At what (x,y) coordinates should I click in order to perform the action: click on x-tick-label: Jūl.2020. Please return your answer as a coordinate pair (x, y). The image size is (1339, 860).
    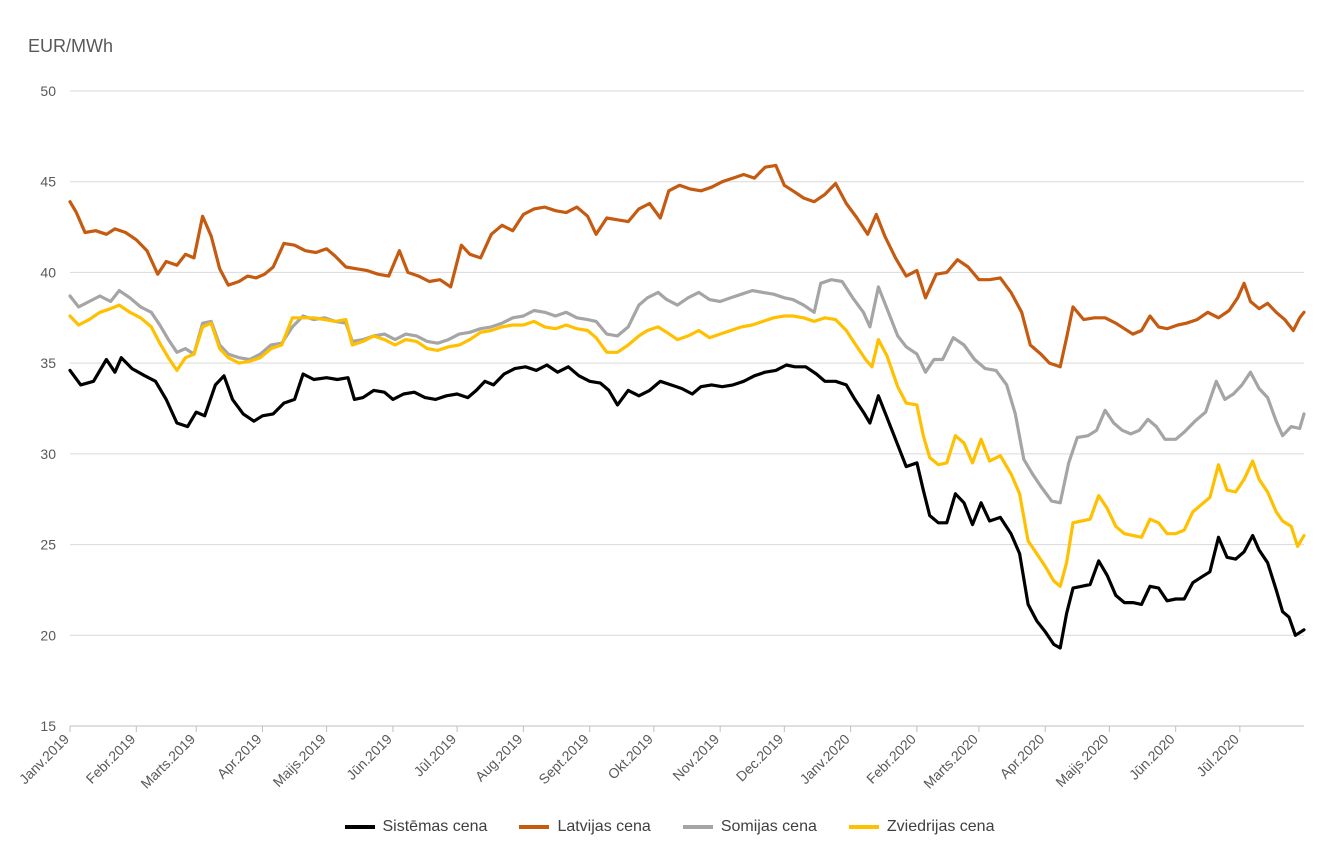
    Looking at the image, I should click on (1217, 755).